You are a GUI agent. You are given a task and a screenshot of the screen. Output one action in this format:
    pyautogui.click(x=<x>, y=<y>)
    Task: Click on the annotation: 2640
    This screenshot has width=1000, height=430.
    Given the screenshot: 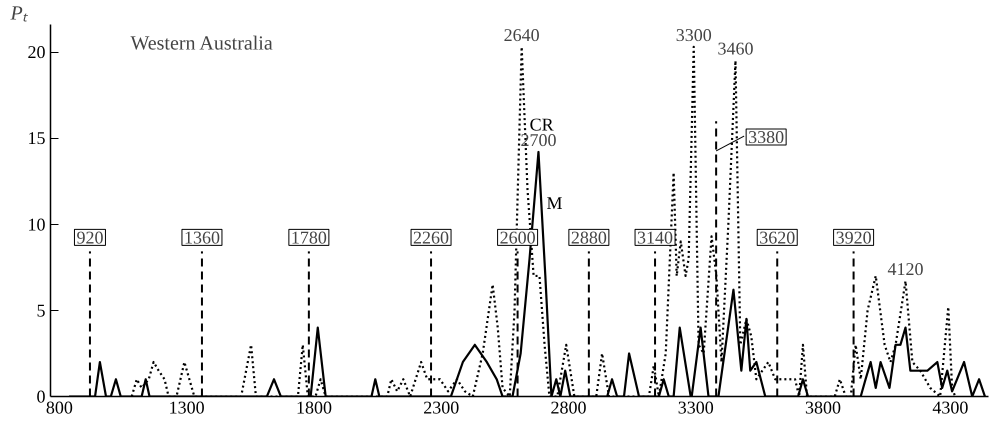 What is the action you would take?
    pyautogui.click(x=522, y=34)
    